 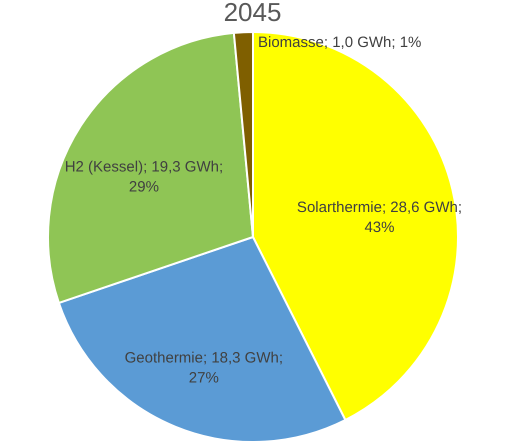 What do you see at coordinates (204, 367) in the screenshot?
I see `slice-label: Geothermie; 18,3 GWh; 27%` at bounding box center [204, 367].